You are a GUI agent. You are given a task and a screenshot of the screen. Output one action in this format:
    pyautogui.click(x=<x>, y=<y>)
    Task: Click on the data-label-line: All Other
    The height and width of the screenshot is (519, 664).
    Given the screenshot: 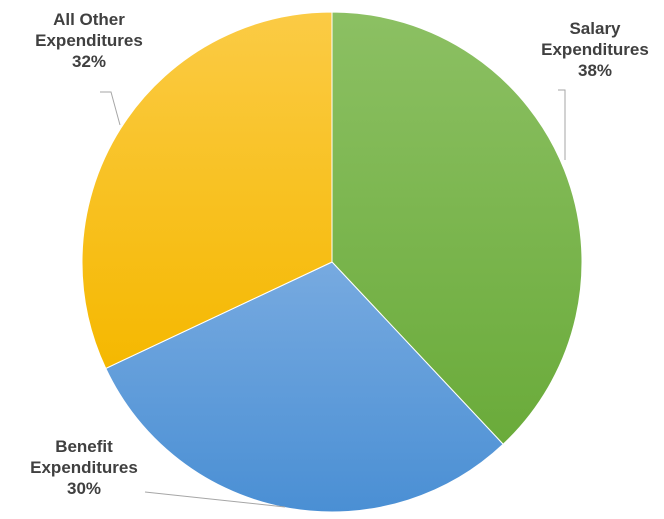 What is the action you would take?
    pyautogui.click(x=89, y=19)
    